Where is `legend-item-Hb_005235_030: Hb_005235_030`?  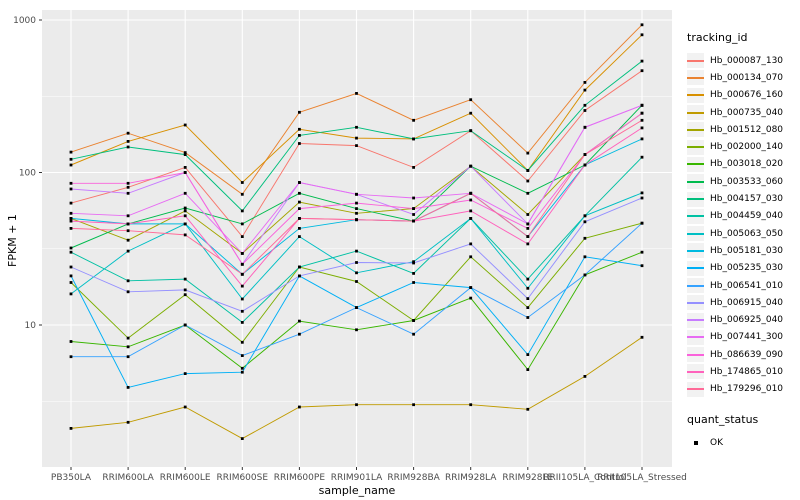
legend-item-Hb_005235_030: Hb_005235_030 is located at coordinates (743, 268).